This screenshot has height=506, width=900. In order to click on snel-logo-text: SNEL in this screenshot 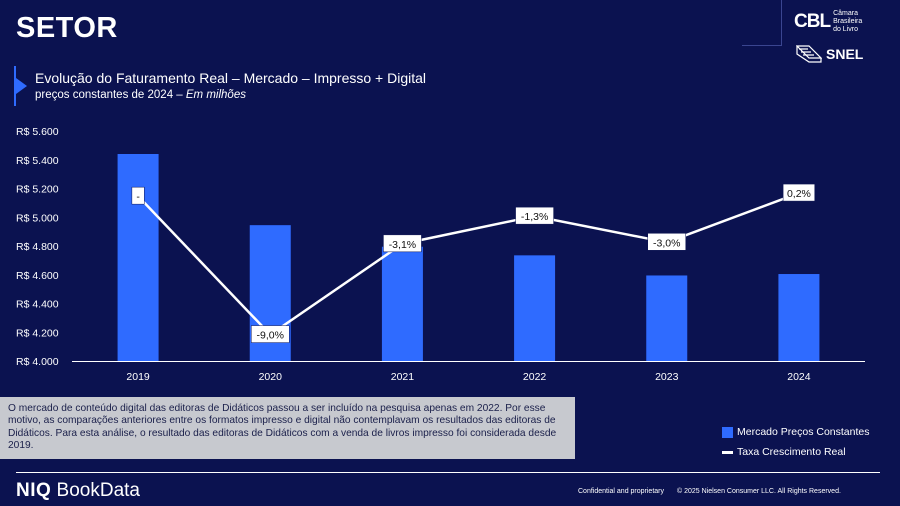, I will do `click(845, 54)`.